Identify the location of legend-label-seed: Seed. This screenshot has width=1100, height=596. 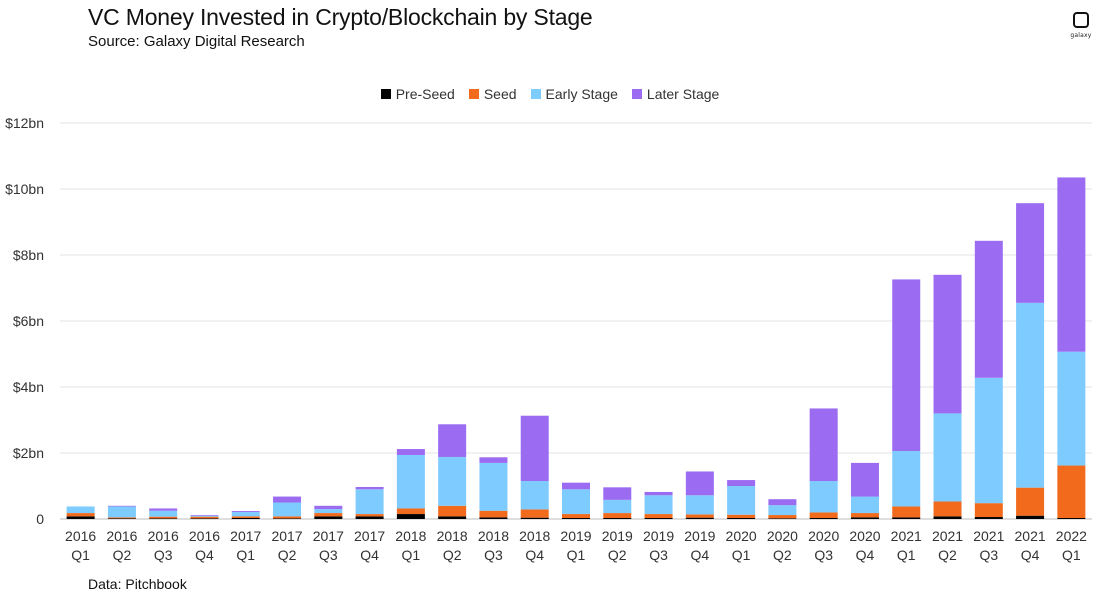
(500, 94).